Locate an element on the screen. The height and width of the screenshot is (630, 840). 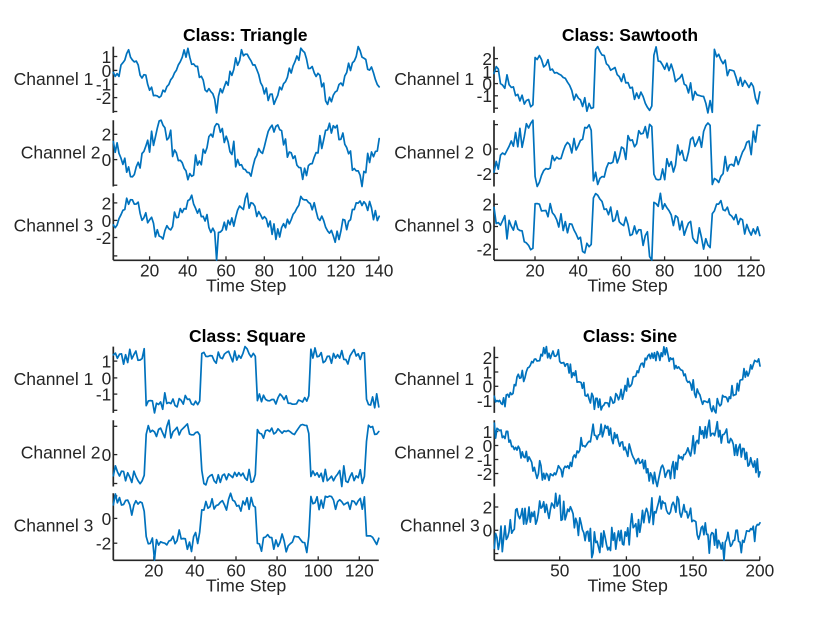
svg-text: 200 is located at coordinates (759, 571).